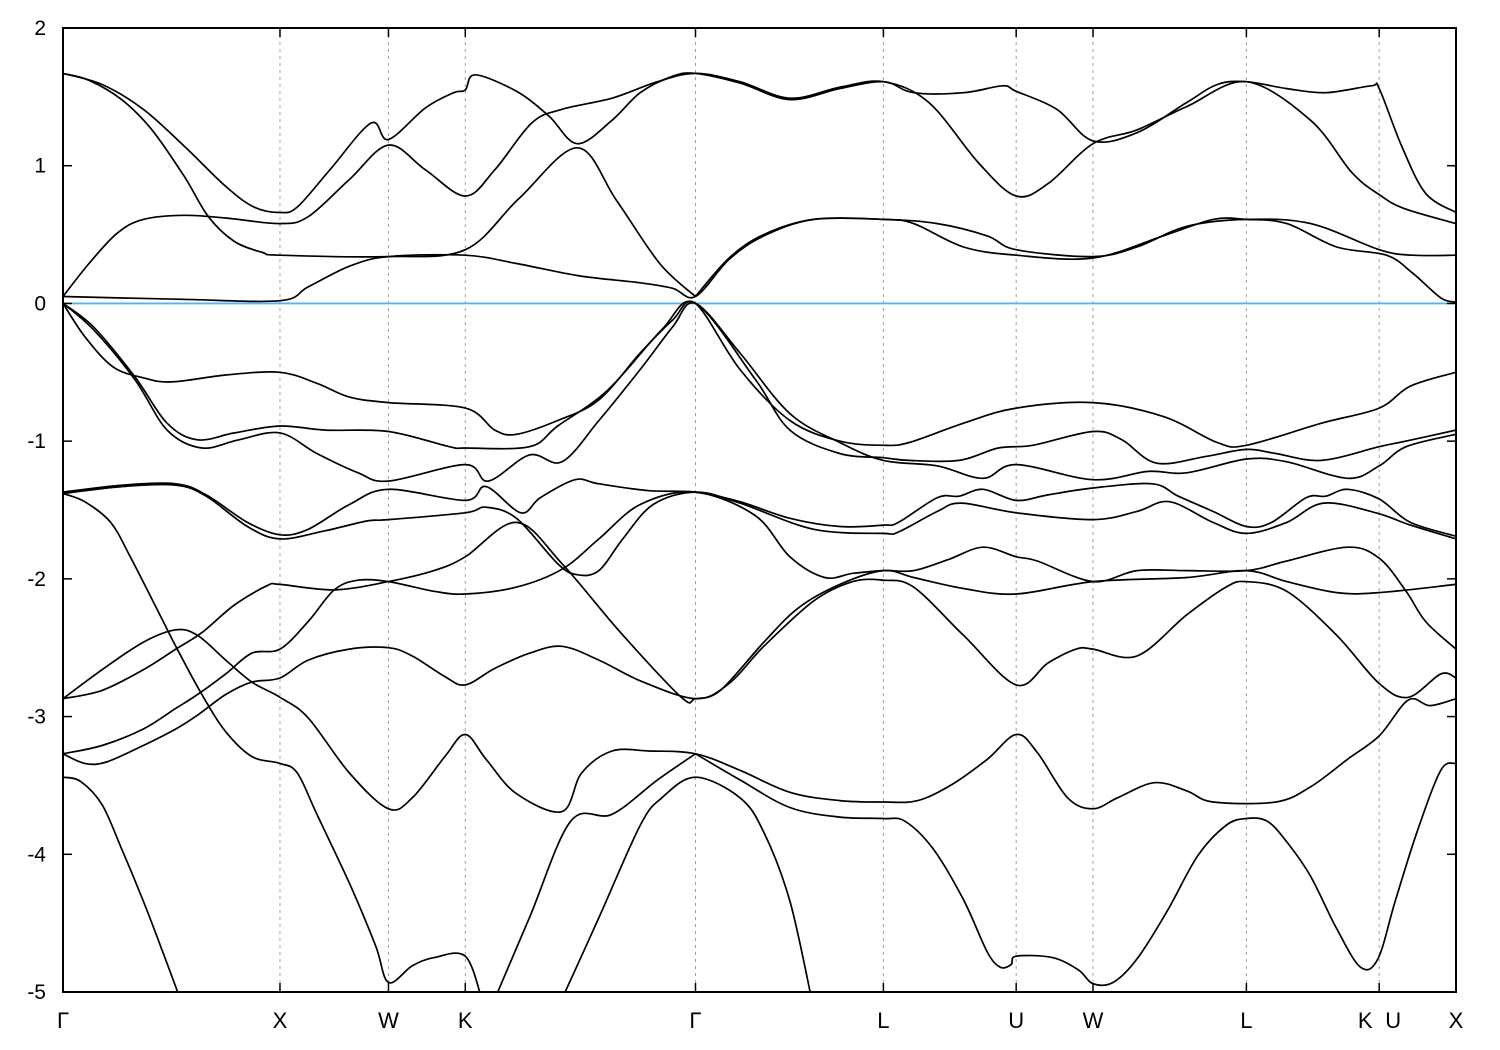 The image size is (1500, 1050). I want to click on y-tick-labels: 2 1 0 -1 -2 -3 -4 -5, so click(36, 510).